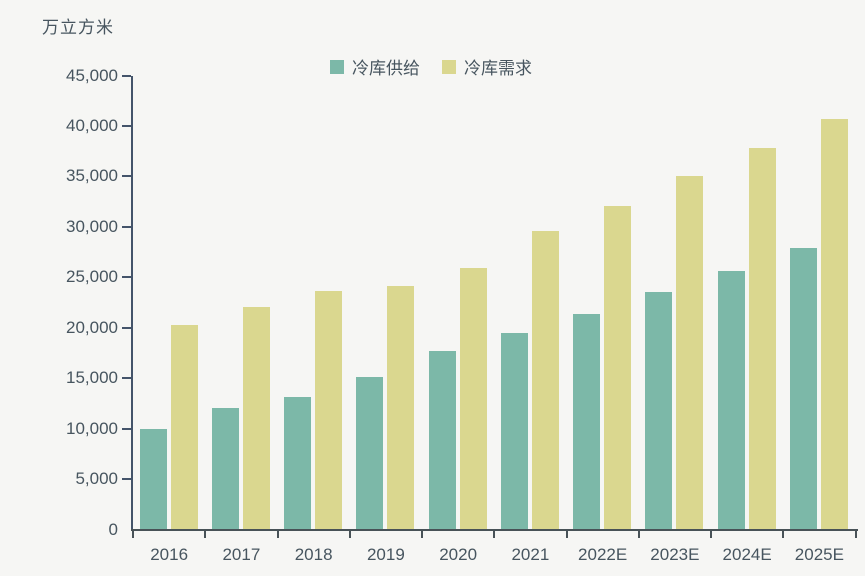  Describe the element at coordinates (92, 327) in the screenshot. I see `y-axis-label: 20,000` at that location.